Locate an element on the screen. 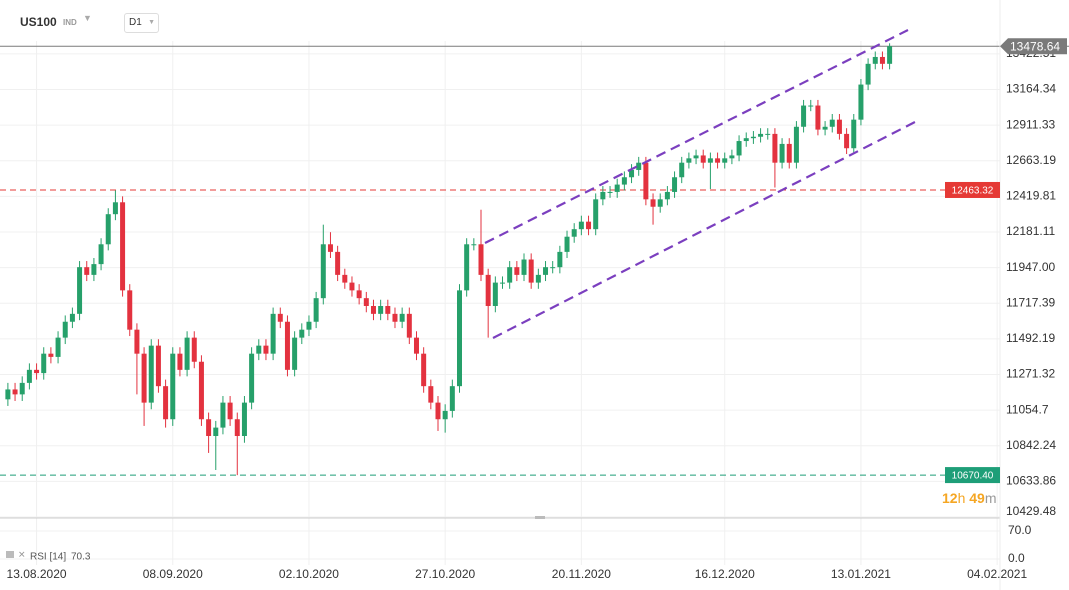  x-tick-label: 02.10.2020 is located at coordinates (309, 574).